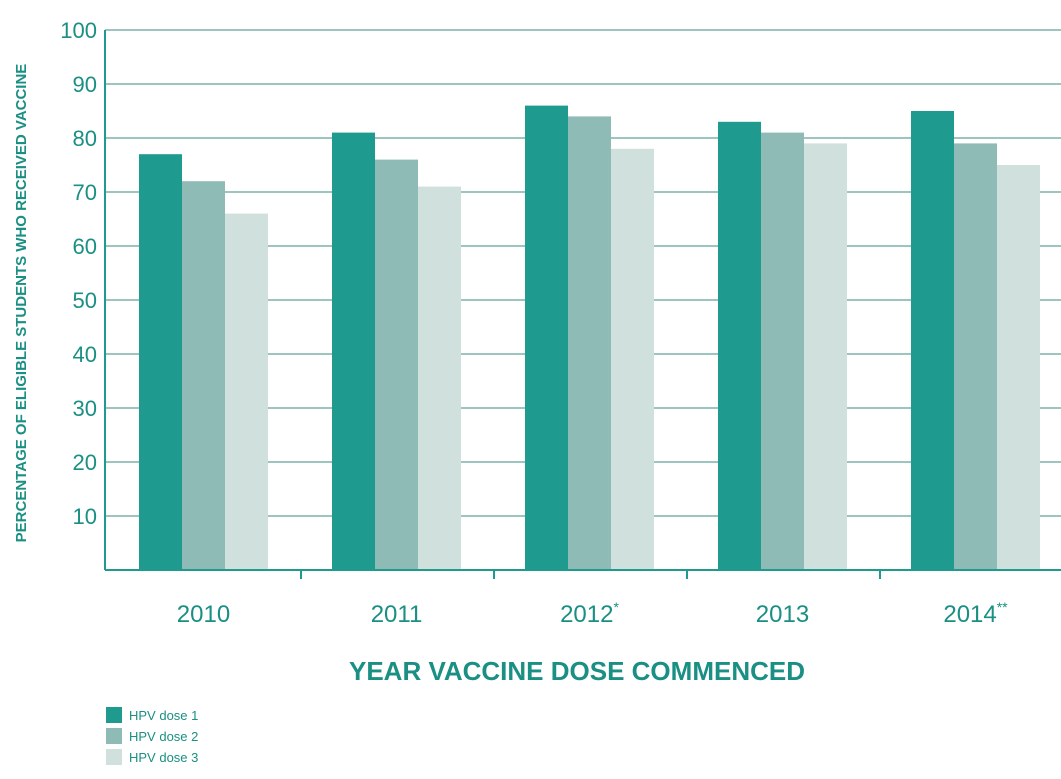  I want to click on x-tick-label: 2013, so click(782, 614).